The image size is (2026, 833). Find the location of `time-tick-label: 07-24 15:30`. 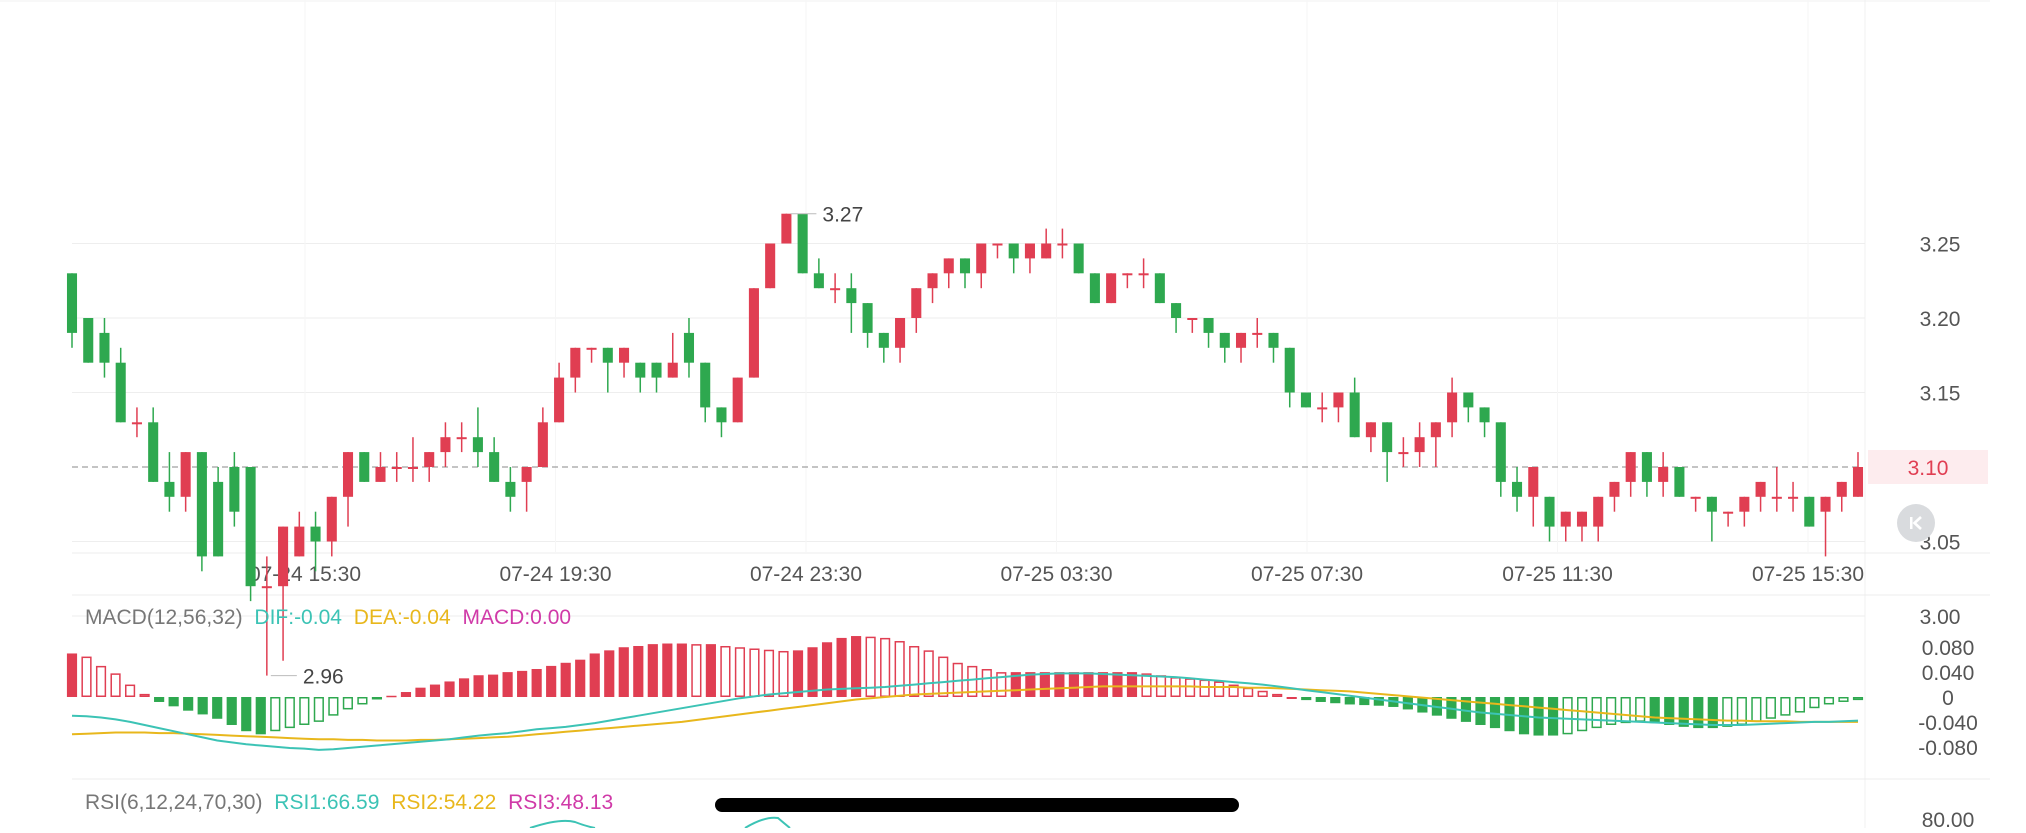

time-tick-label: 07-24 15:30 is located at coordinates (305, 574).